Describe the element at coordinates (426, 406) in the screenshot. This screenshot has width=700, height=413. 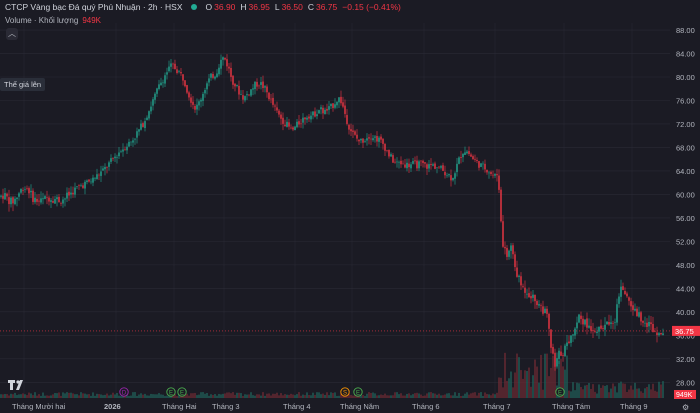
I see `x-tick-label: Tháng 6` at that location.